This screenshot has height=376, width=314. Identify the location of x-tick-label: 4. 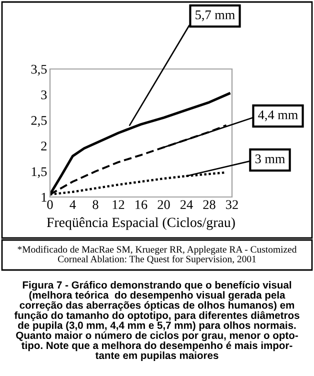
(73, 204).